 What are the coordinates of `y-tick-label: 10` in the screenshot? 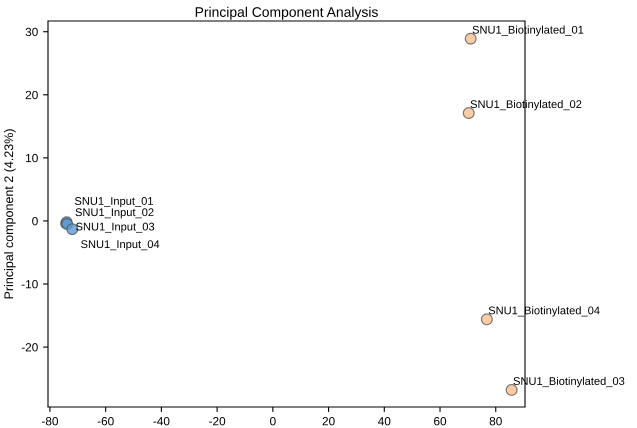 It's located at (32, 158).